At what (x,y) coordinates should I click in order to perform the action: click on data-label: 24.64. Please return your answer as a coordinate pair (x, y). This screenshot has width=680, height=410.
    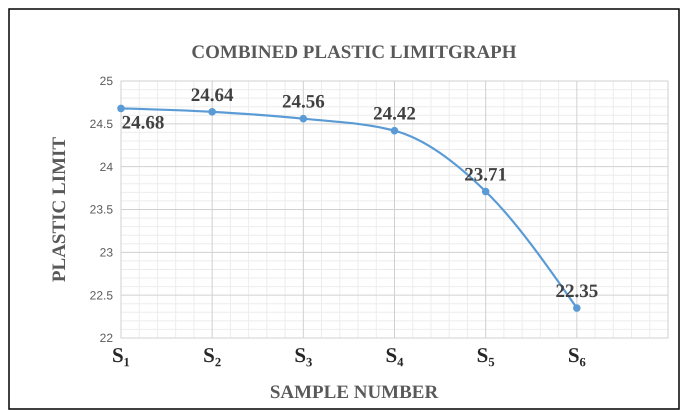
    Looking at the image, I should click on (212, 95).